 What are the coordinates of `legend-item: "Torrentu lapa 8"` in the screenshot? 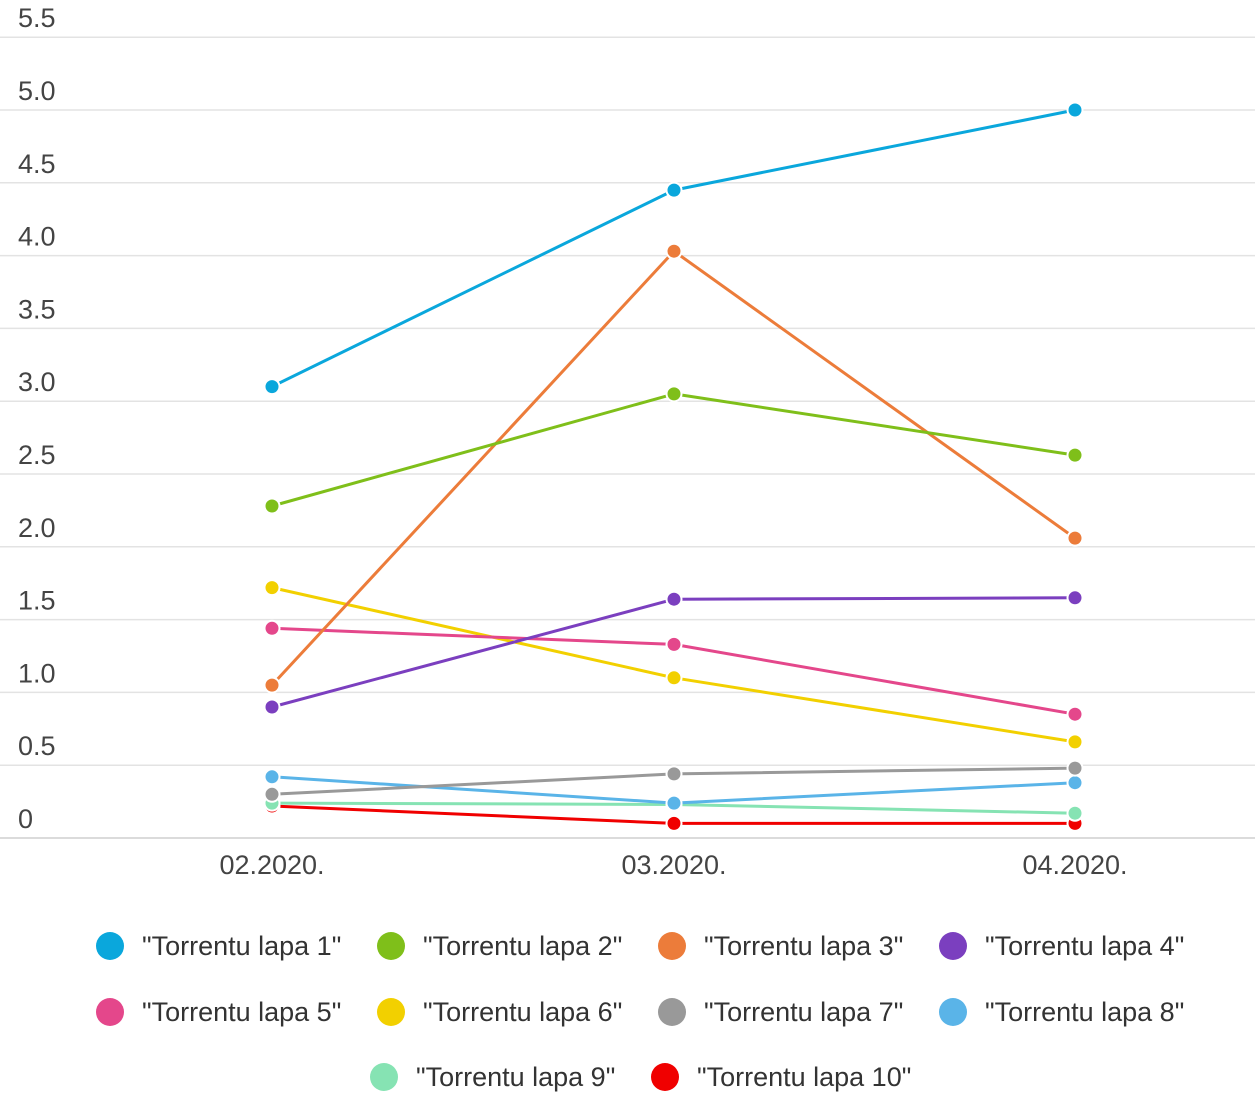 It's located at (1061, 1012).